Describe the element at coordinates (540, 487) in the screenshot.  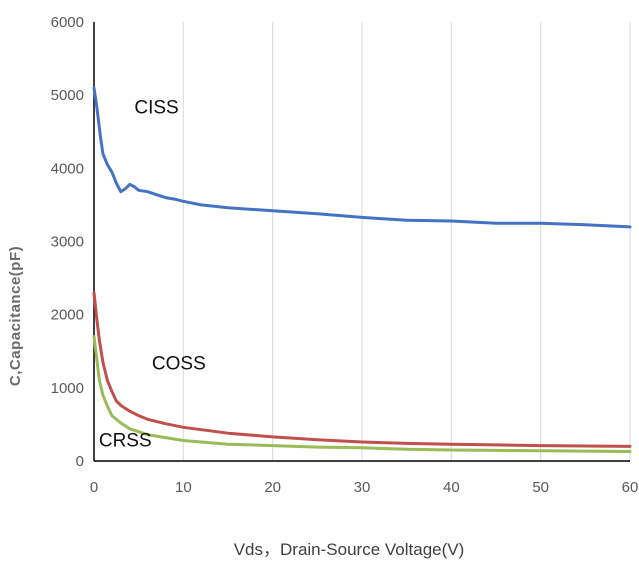
I see `x-tick-label: 50` at that location.